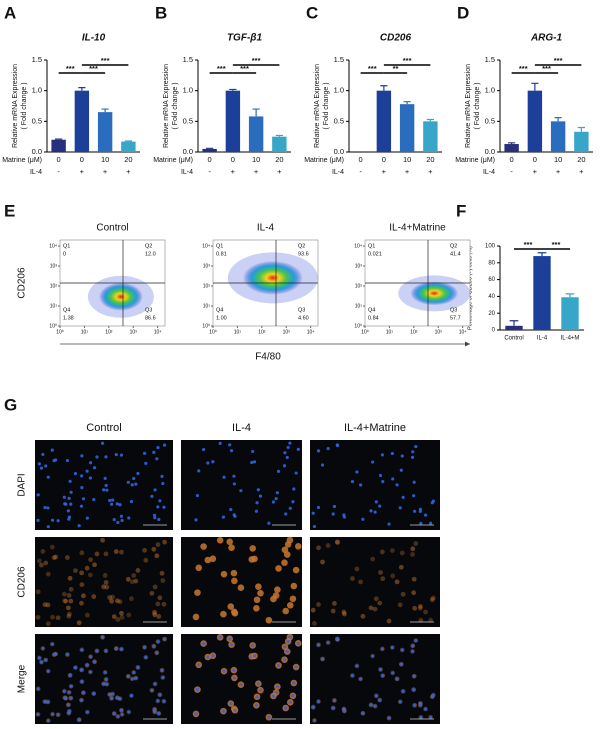 The image size is (604, 729). Describe the element at coordinates (188, 90) in the screenshot. I see `y-tick-label: 1.0` at that location.